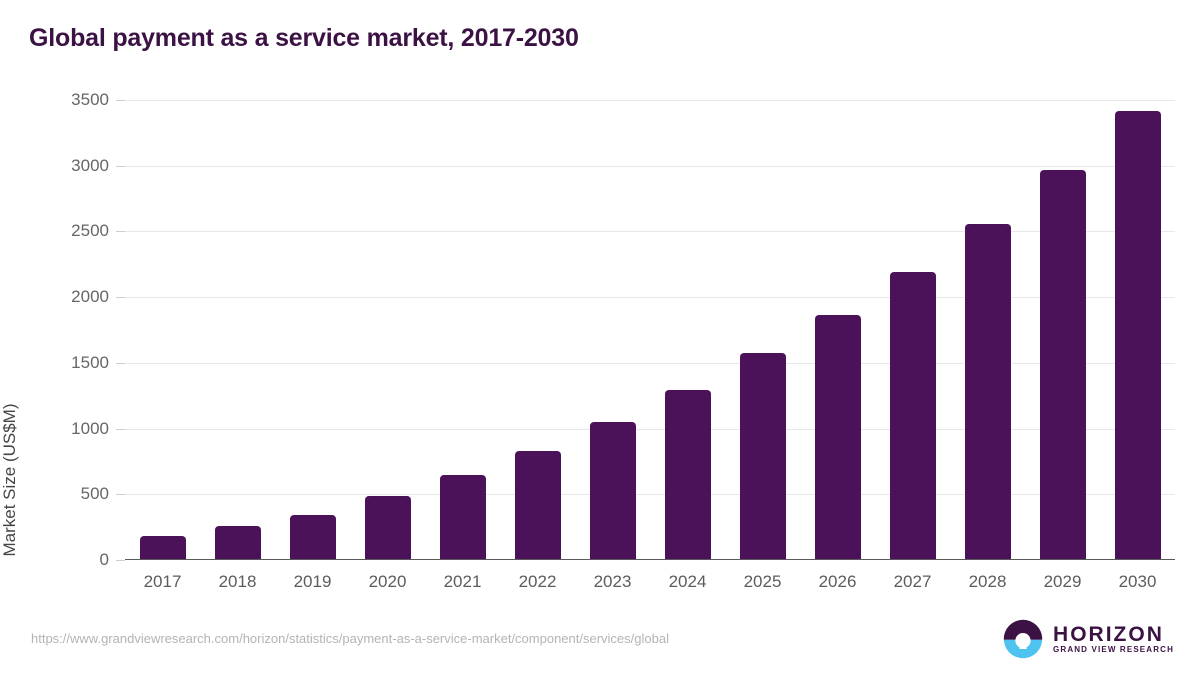 The width and height of the screenshot is (1200, 675). What do you see at coordinates (462, 345) in the screenshot?
I see `bar-slot: 2021` at bounding box center [462, 345].